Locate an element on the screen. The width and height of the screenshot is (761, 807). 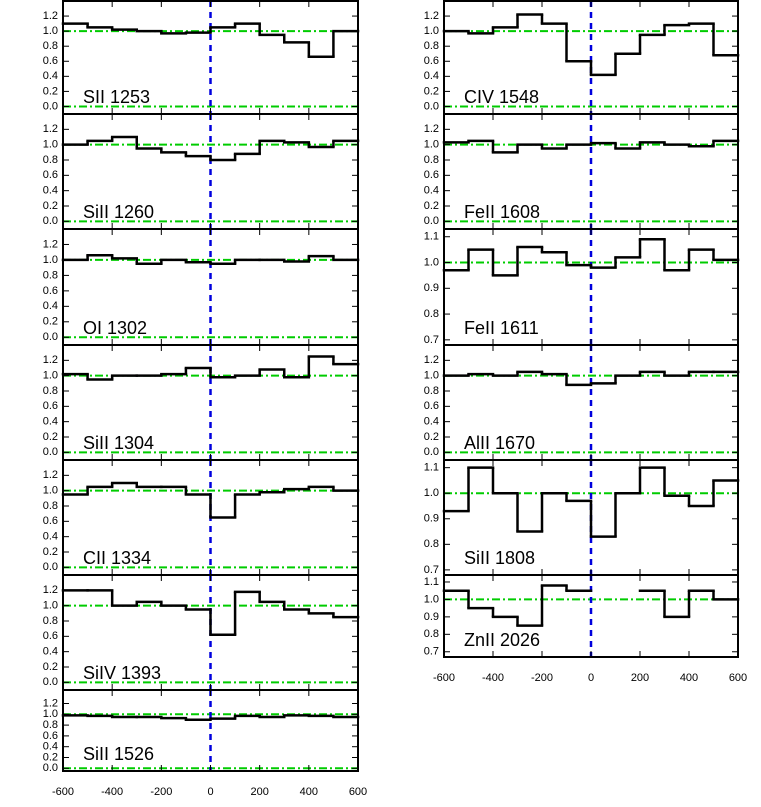
line-label: FeII 1611 is located at coordinates (501, 328).